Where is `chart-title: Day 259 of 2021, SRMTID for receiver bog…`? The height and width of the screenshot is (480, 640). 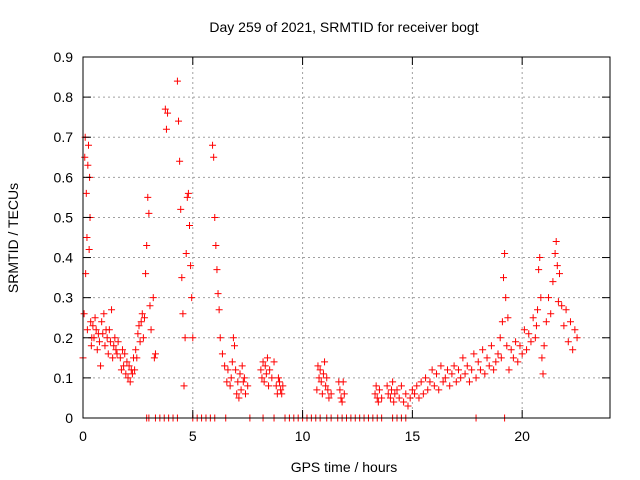 chart-title: Day 259 of 2021, SRMTID for receiver bog… is located at coordinates (343, 27).